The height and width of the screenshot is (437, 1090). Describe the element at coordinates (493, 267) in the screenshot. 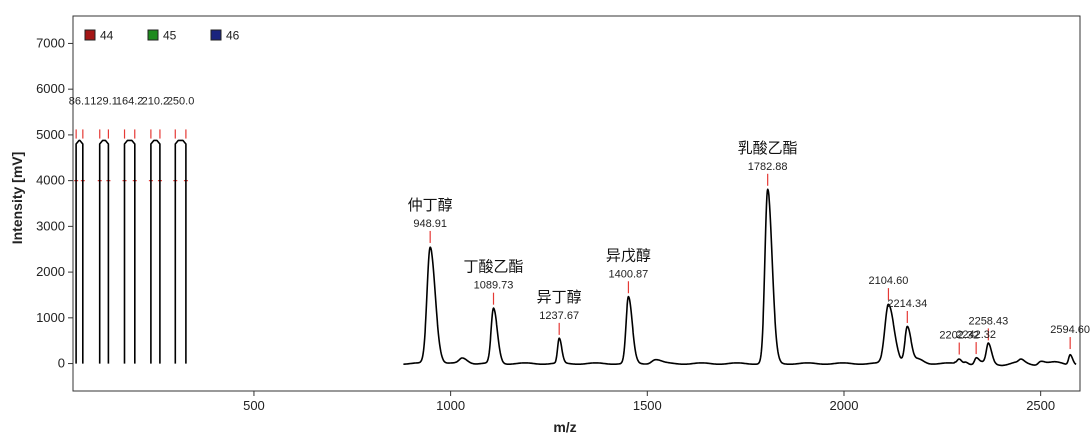

I see `compound-name-label: 丁酸乙酯` at that location.